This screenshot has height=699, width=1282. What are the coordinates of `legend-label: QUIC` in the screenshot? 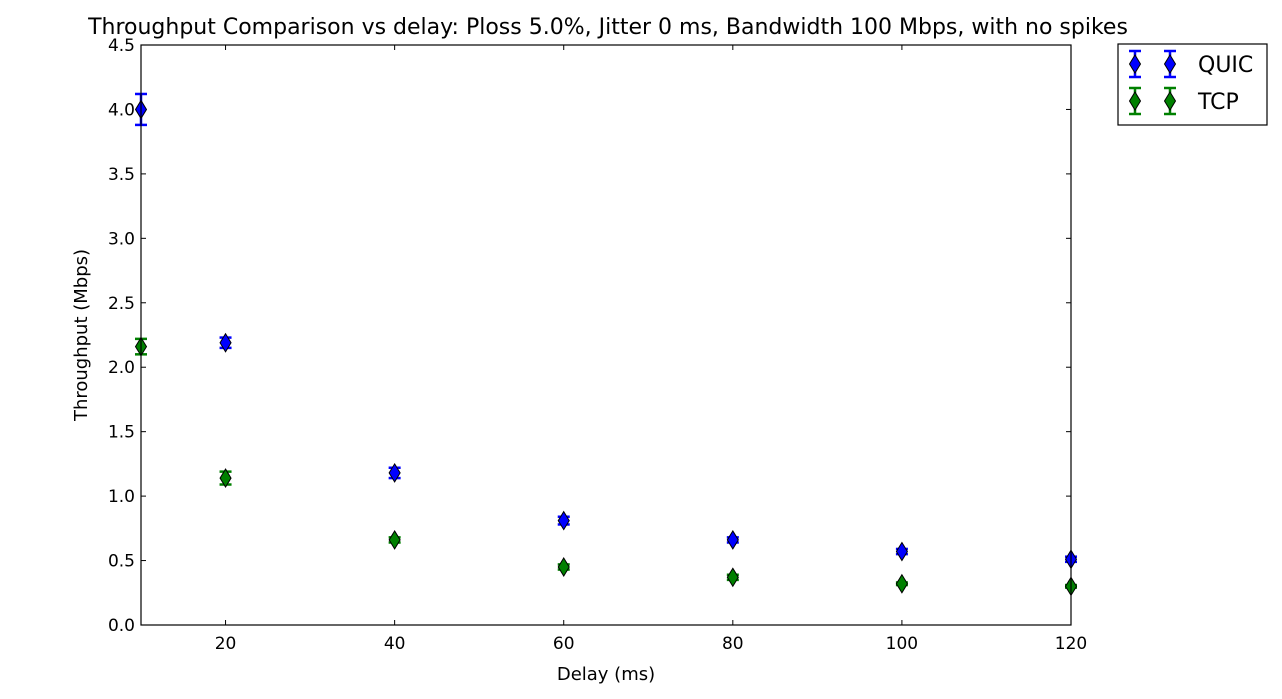 It's located at (1225, 65).